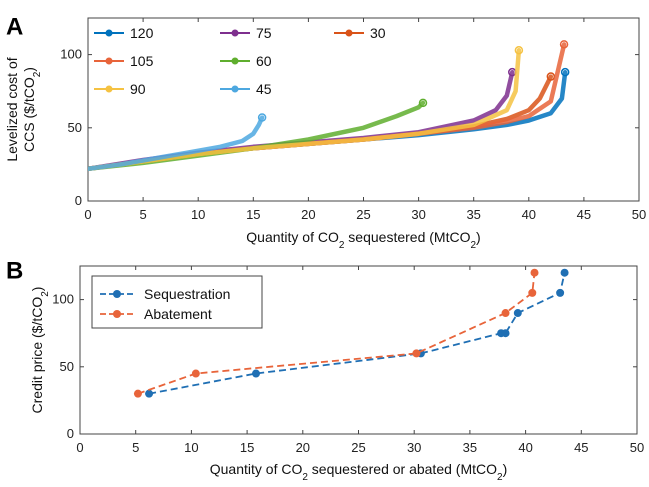 This screenshot has height=487, width=649. What do you see at coordinates (124, 33) in the screenshot?
I see `legend-item: 120` at bounding box center [124, 33].